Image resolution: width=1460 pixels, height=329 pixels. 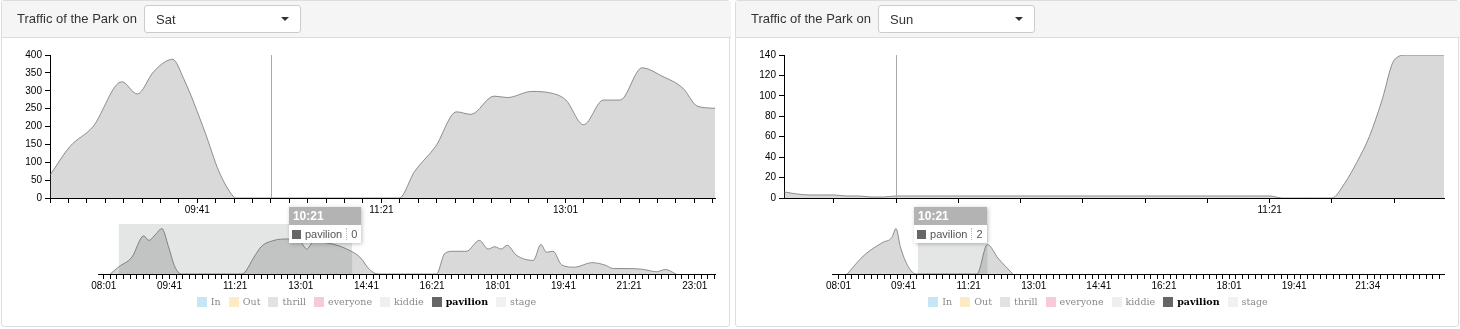 I want to click on annotation: 2, so click(x=979, y=234).